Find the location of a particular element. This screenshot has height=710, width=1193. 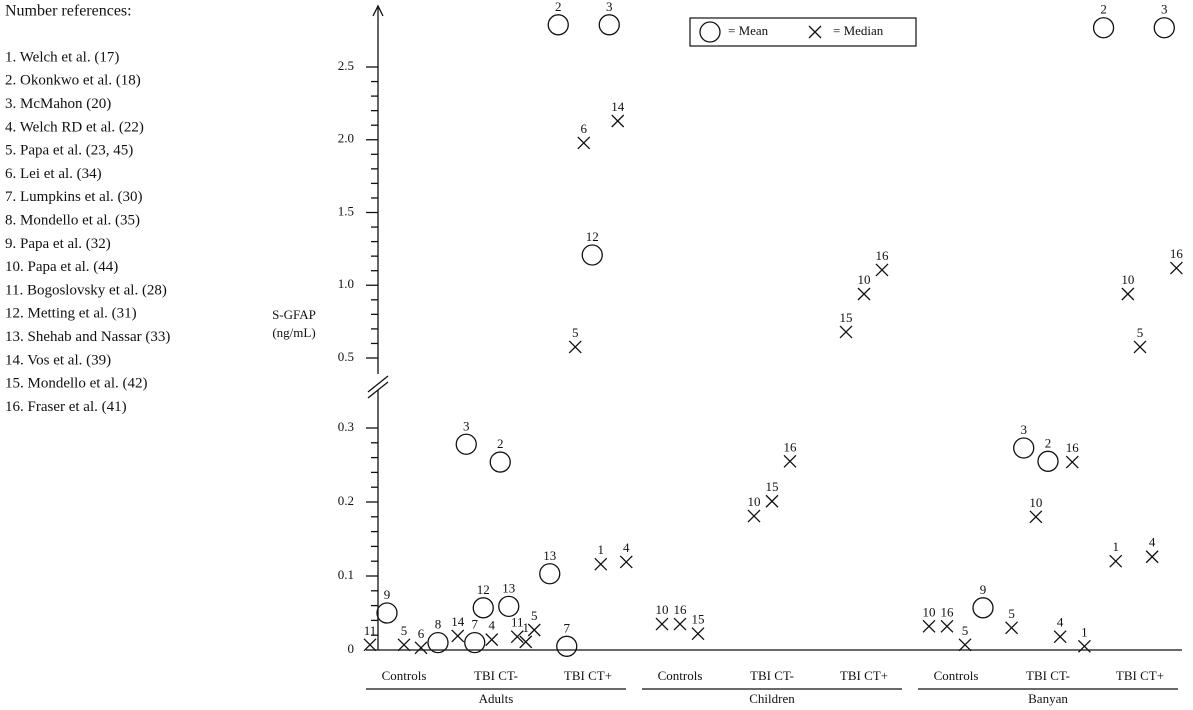

reference-item: 5. Papa et al. (23, 45) is located at coordinates (69, 151).